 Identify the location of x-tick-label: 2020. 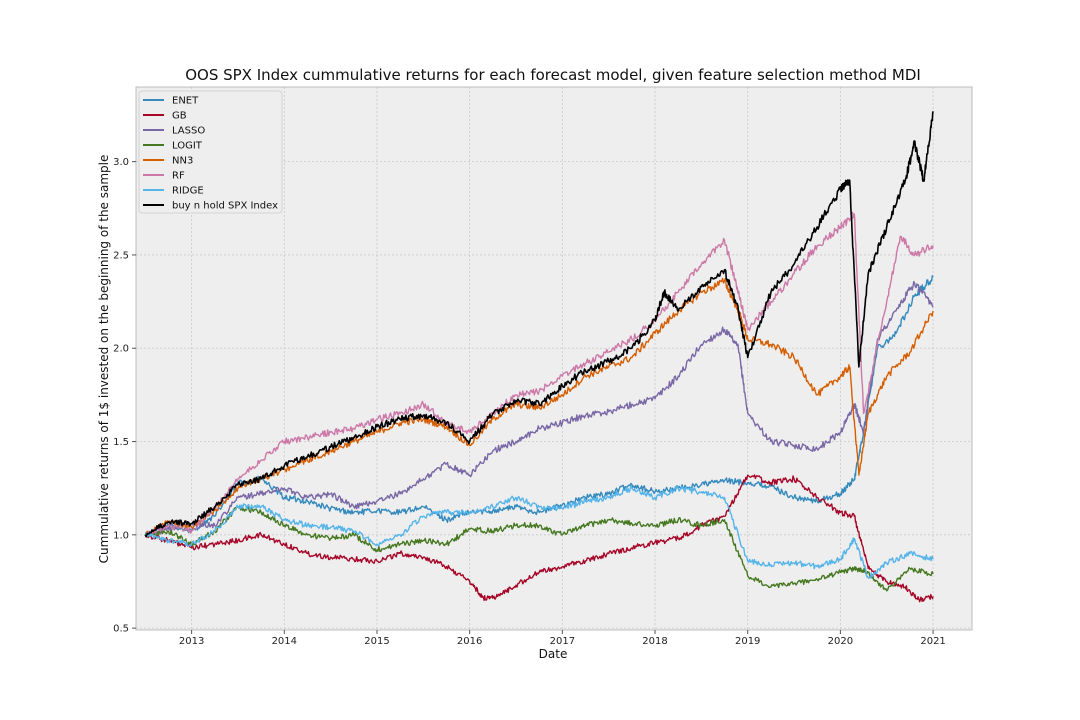
(840, 641).